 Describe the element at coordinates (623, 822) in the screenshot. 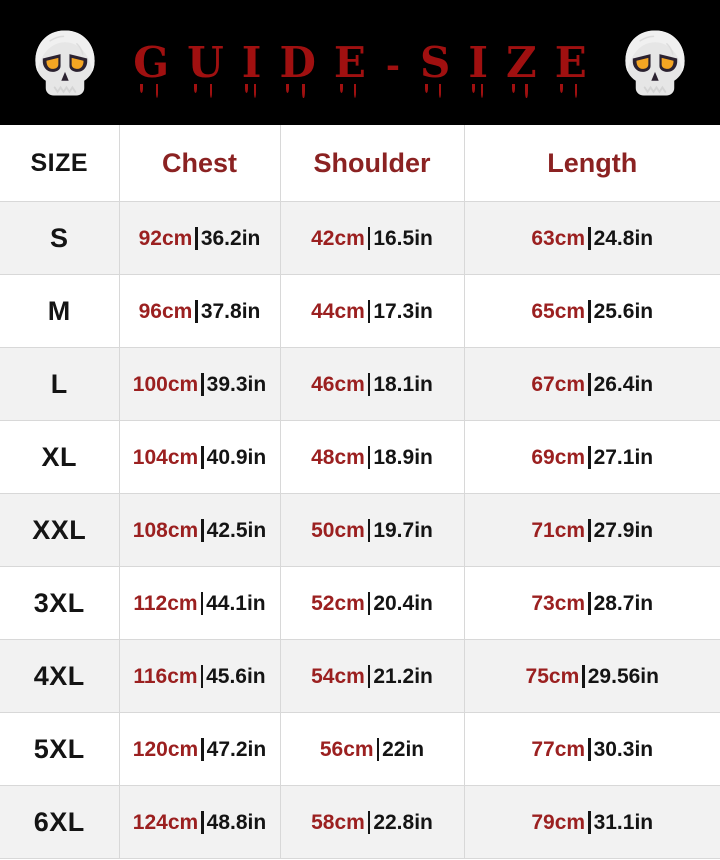

I see `measurement-inch: 31.1in` at that location.